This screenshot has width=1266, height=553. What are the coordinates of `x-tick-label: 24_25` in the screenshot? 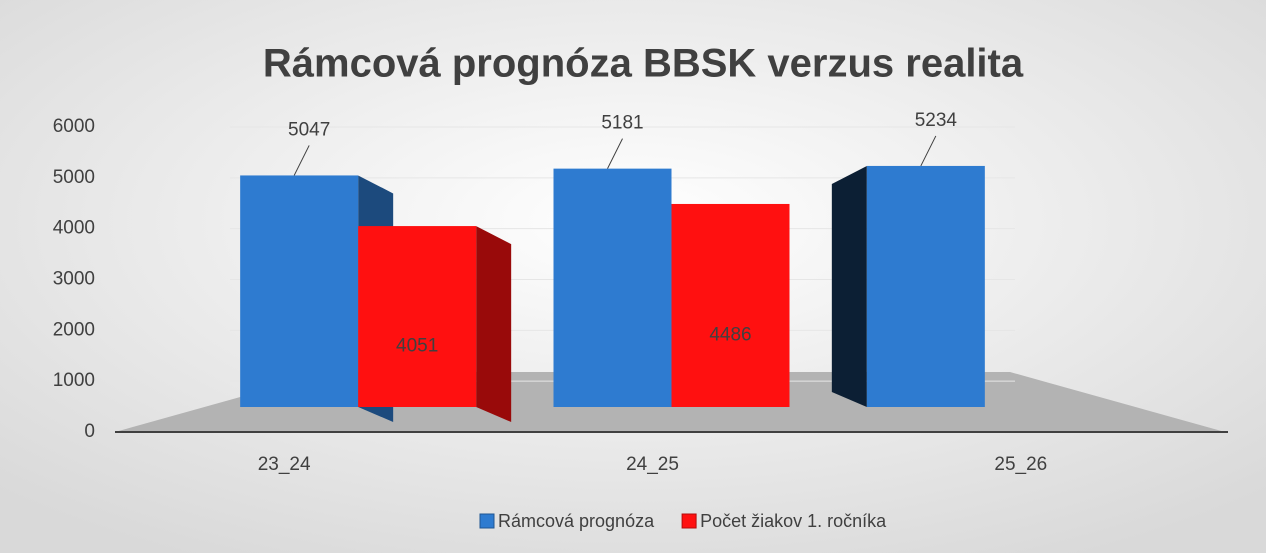 It's located at (652, 464).